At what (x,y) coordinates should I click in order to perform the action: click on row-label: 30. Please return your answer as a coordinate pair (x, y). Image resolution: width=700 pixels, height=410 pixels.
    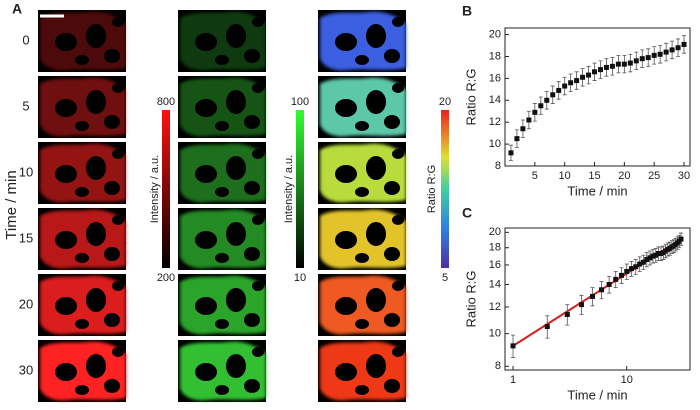
    Looking at the image, I should click on (26, 369).